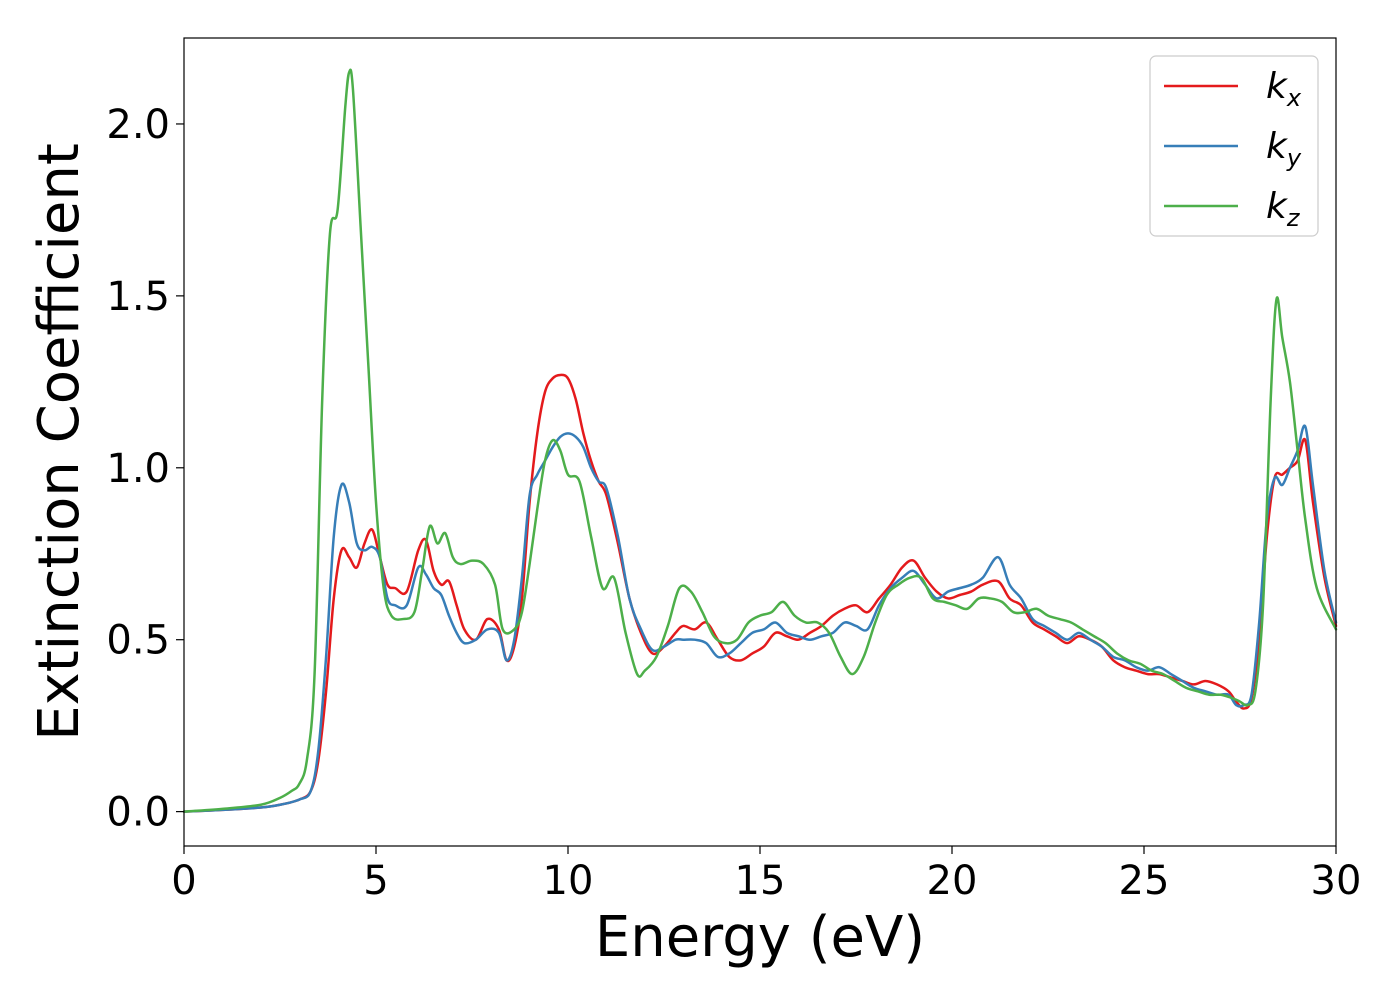 The width and height of the screenshot is (1400, 1000). What do you see at coordinates (1284, 149) in the screenshot?
I see `legend-label-y: ky` at bounding box center [1284, 149].